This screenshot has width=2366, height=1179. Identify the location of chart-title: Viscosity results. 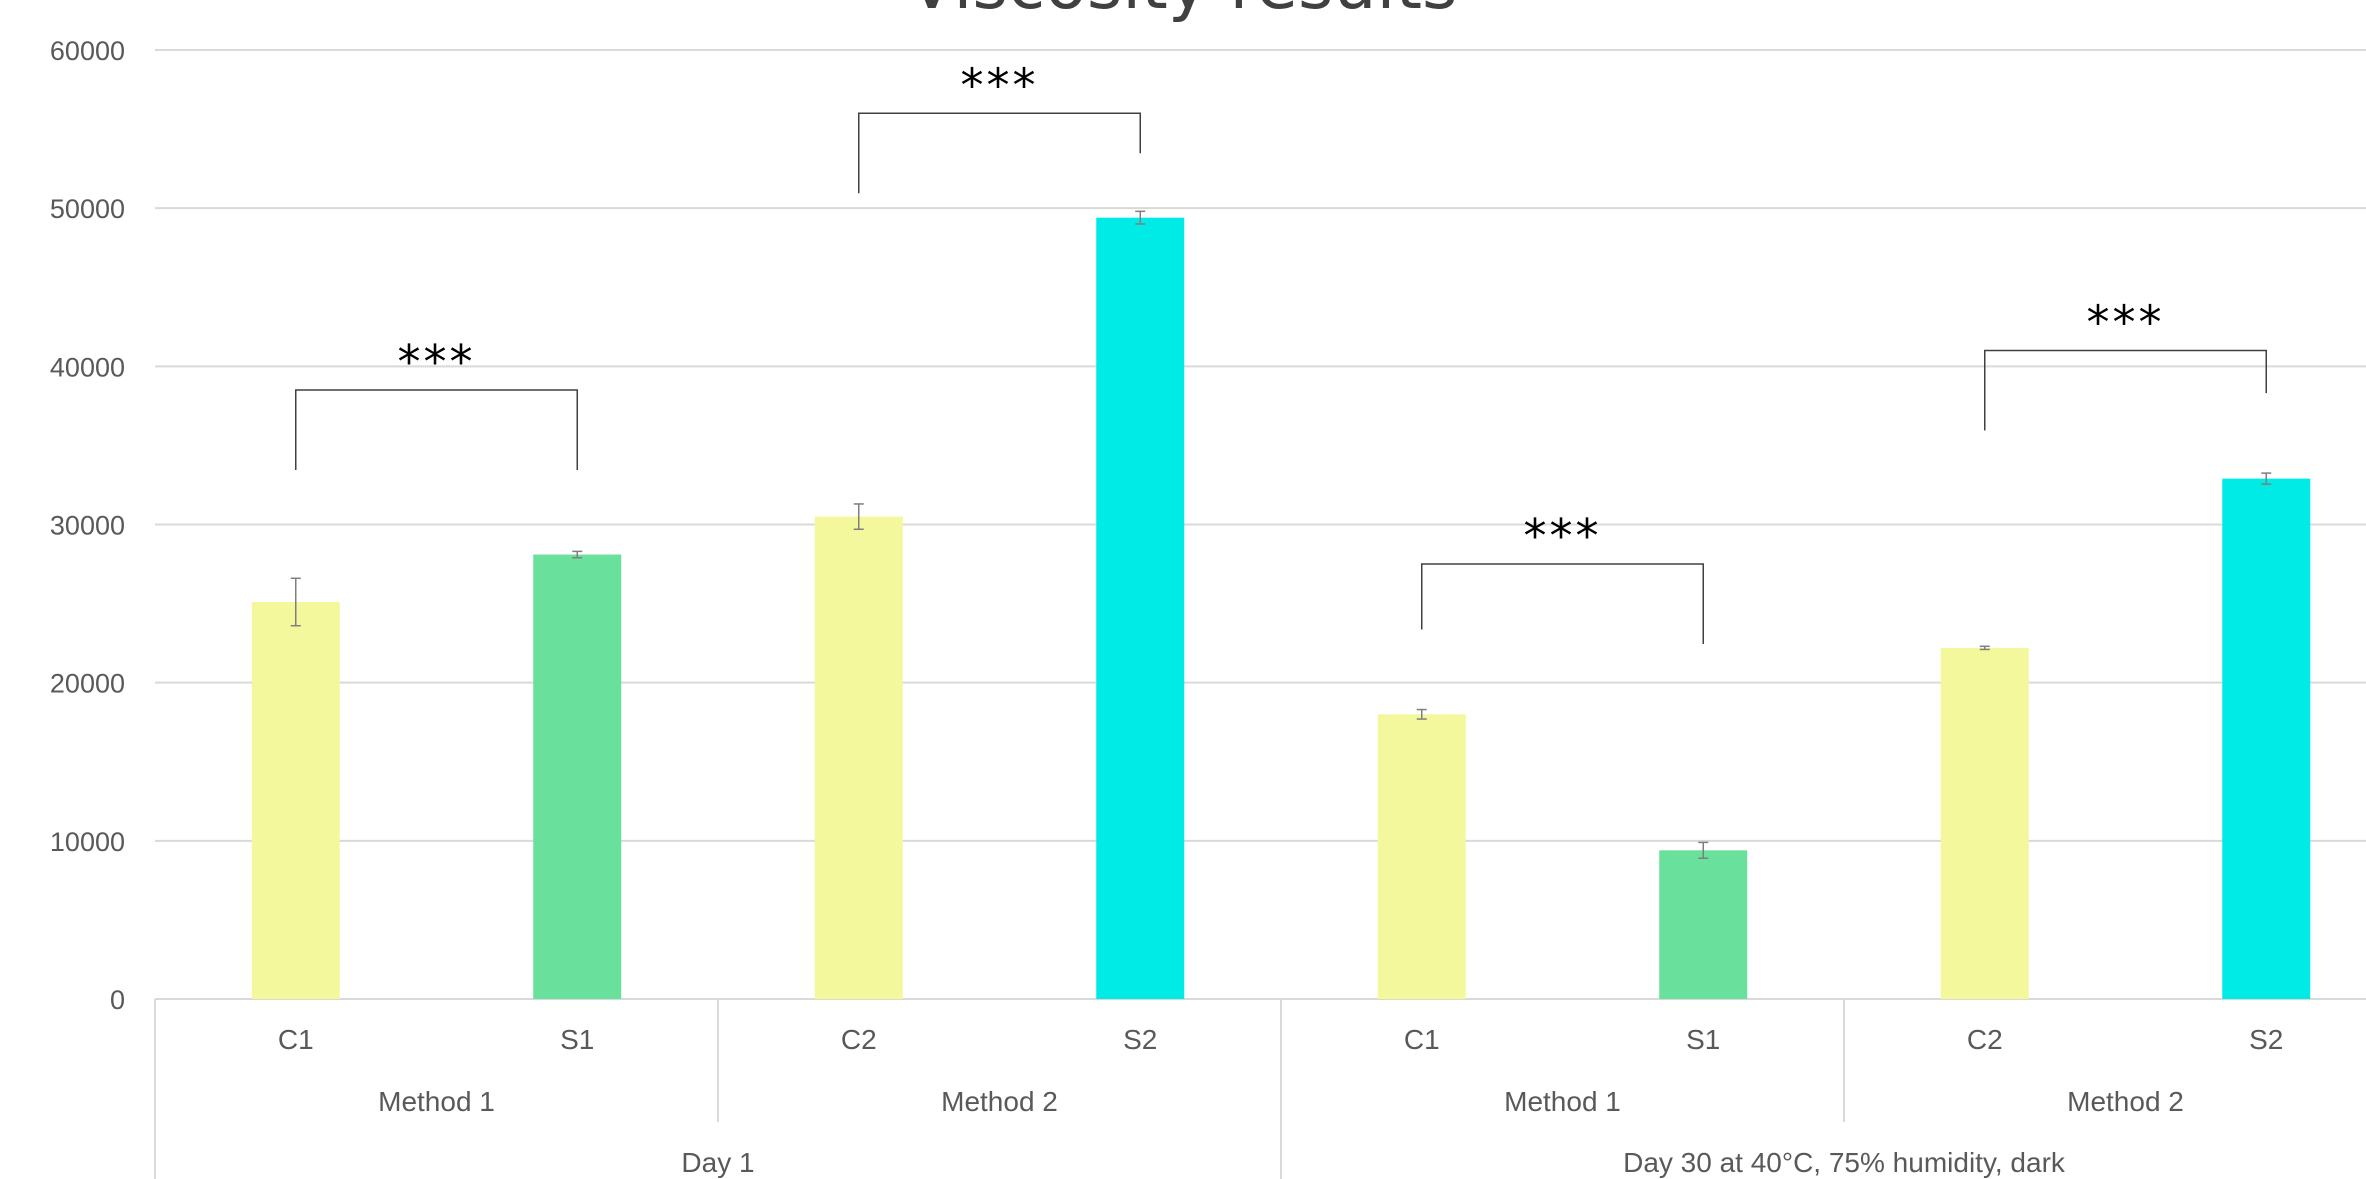
(1183, 12).